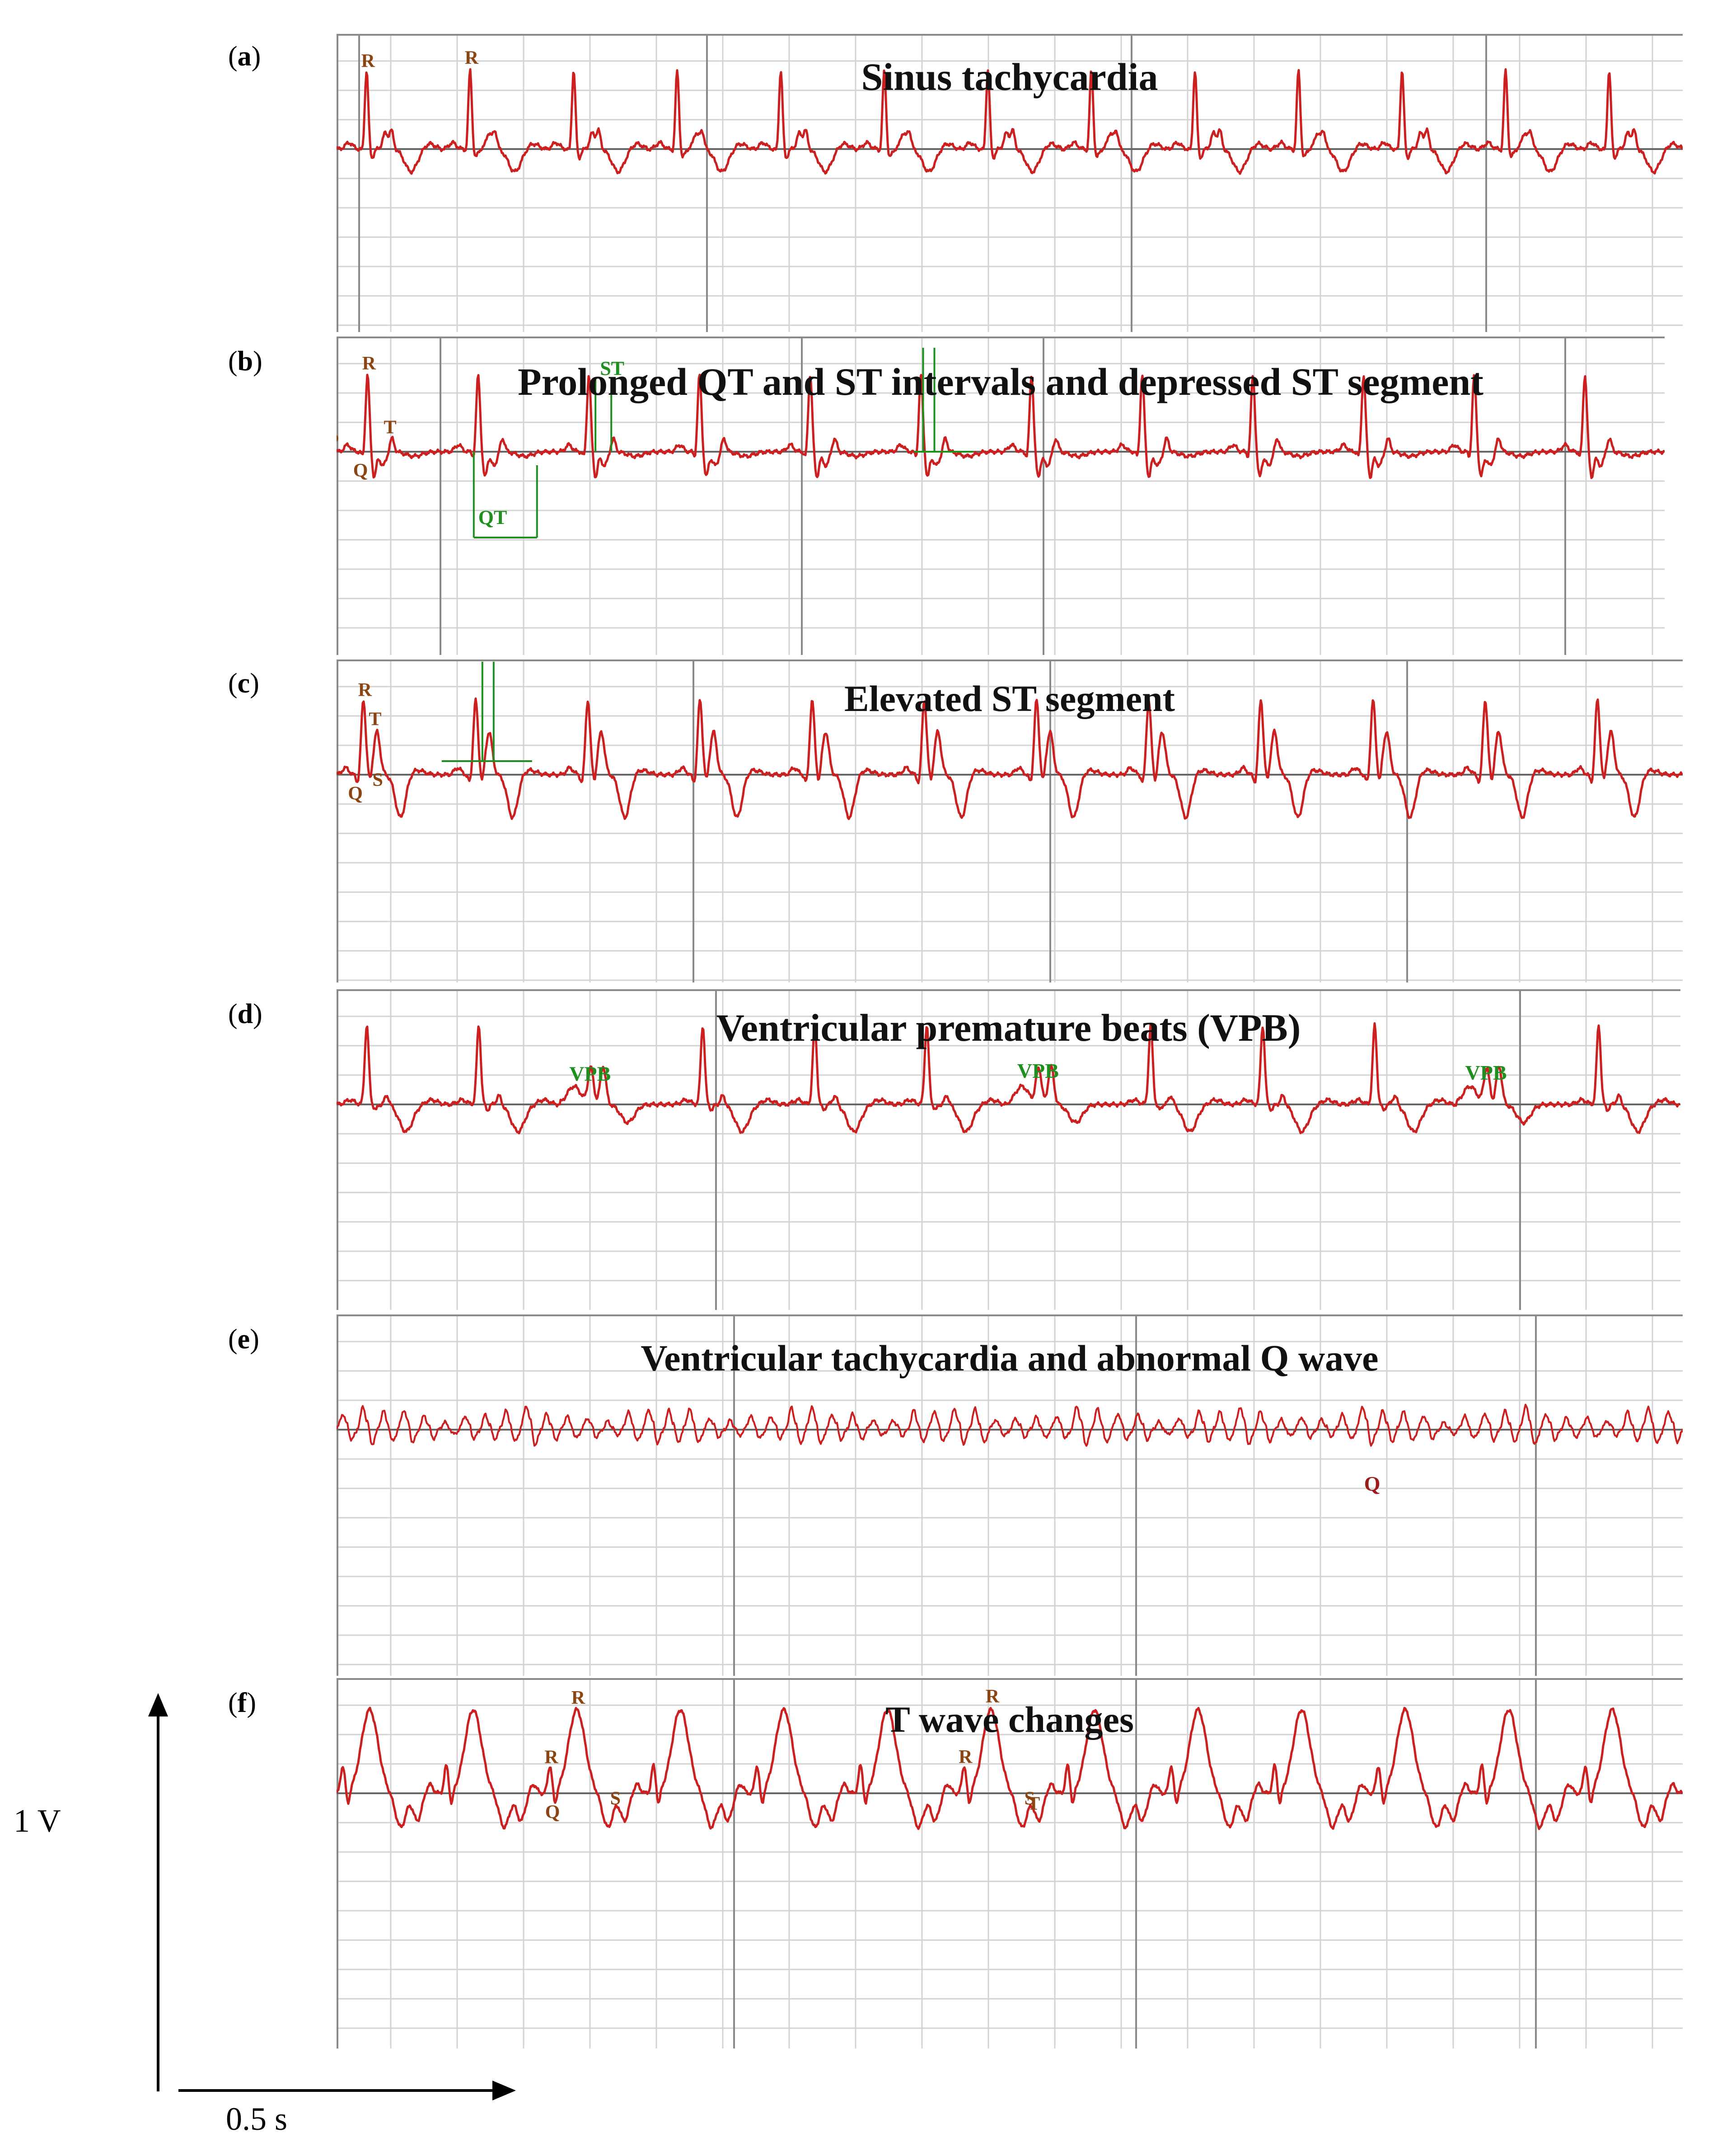 The image size is (1722, 2156). I want to click on ecg-trace-e, so click(1010, 1425).